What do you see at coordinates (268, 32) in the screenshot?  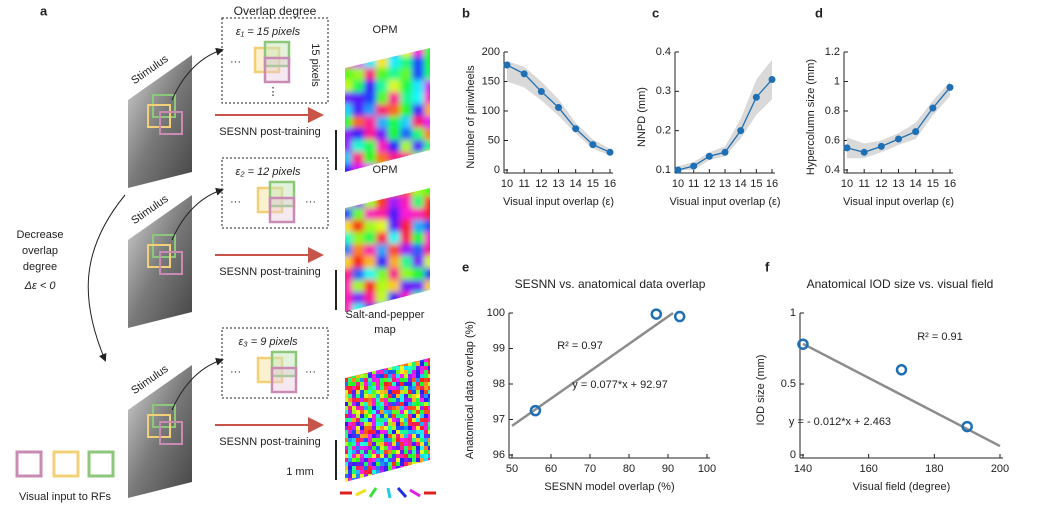 I see `epsilon-label: ε₁ = 15 pixels` at bounding box center [268, 32].